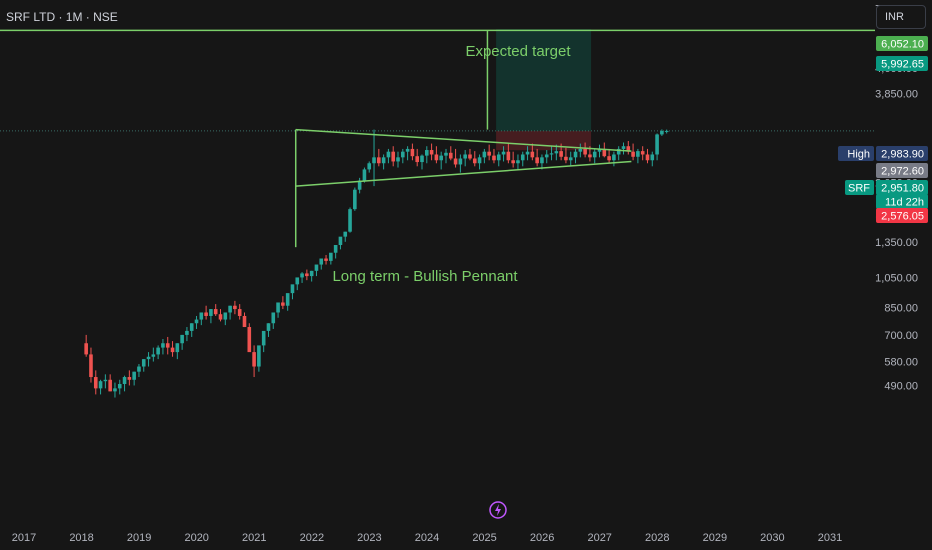 The height and width of the screenshot is (550, 932). I want to click on x-tick-label: 2031, so click(830, 538).